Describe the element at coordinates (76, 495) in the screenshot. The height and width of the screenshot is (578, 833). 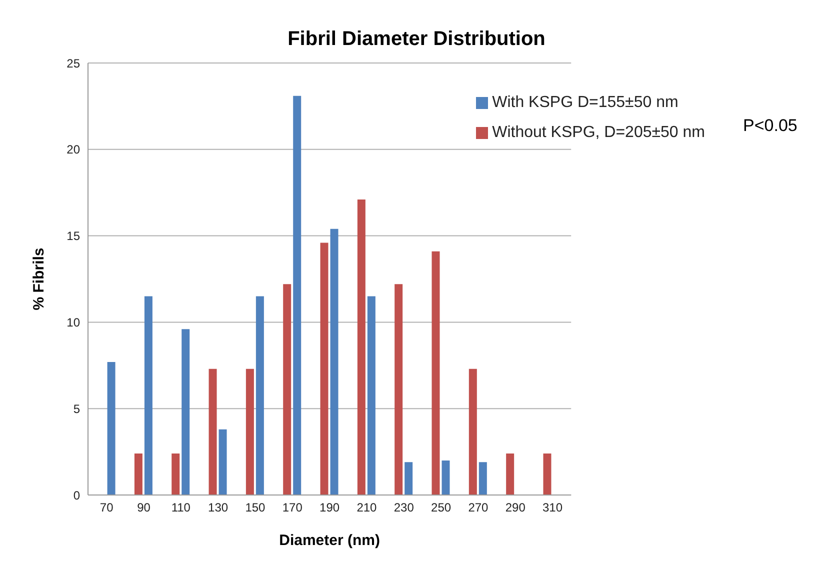
I see `y-tick-label: 0` at that location.